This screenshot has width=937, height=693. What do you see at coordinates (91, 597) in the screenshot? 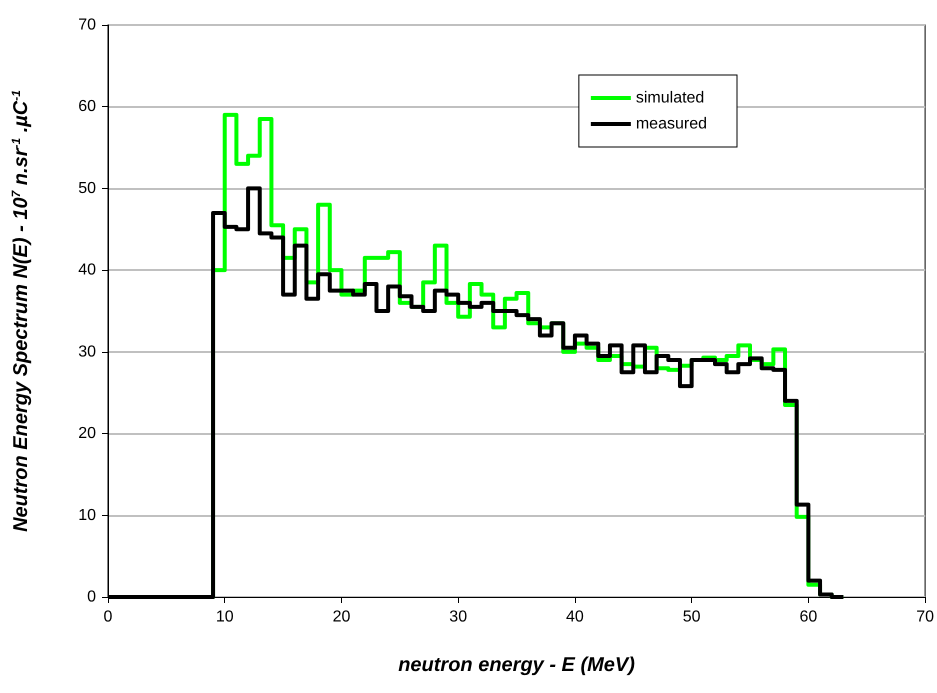
I see `y-tick-label: 0` at bounding box center [91, 597].